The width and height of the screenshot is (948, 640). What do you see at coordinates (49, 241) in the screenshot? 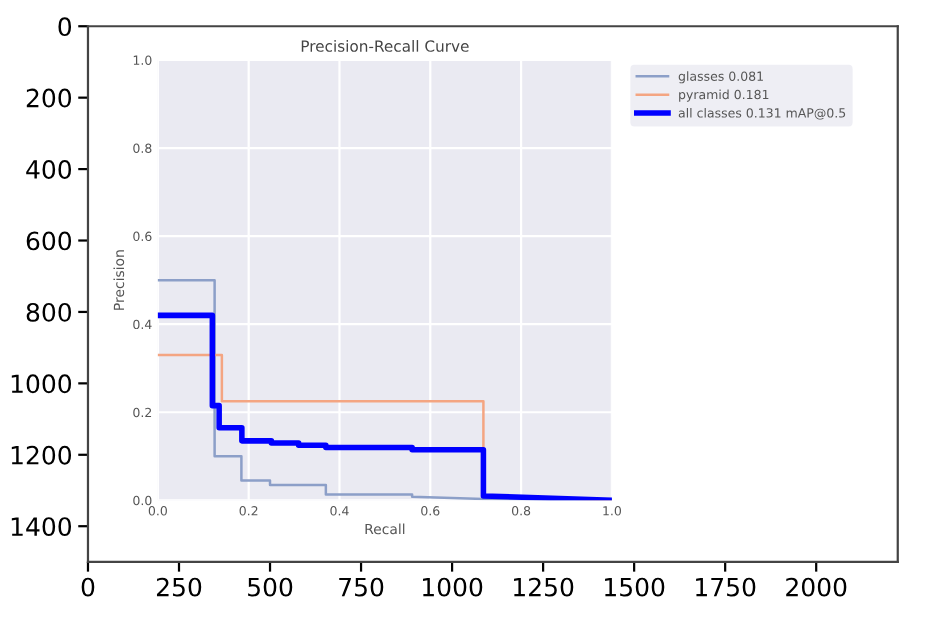
I see `y-tick-label: 600` at bounding box center [49, 241].